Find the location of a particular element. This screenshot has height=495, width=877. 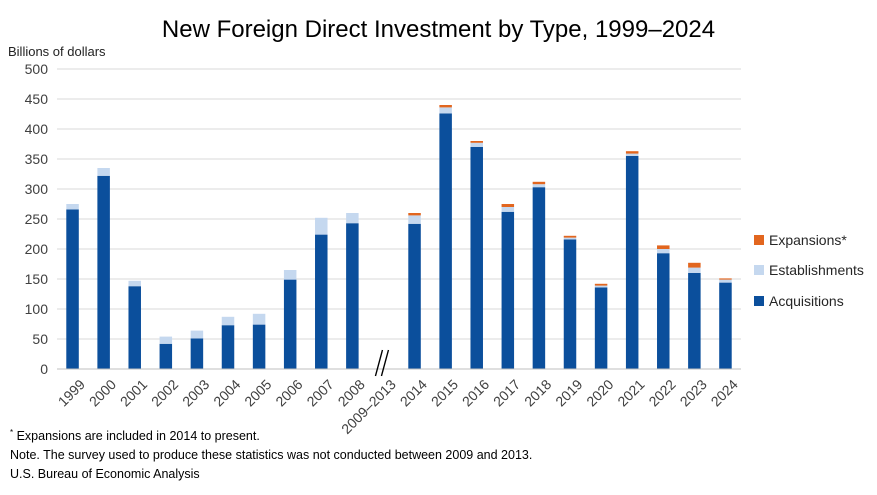

legend-item-acquisitions: Acquisitions is located at coordinates (799, 301).